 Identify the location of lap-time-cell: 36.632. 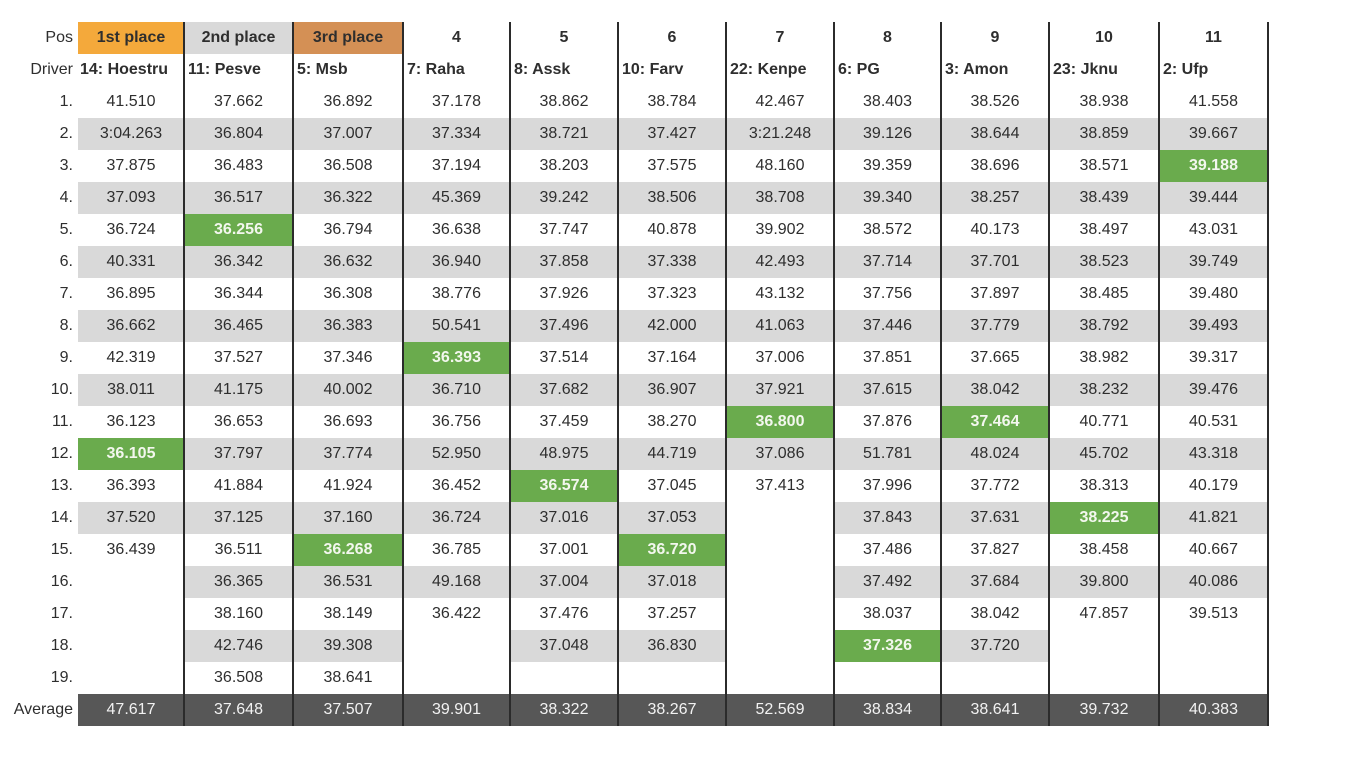
(348, 262).